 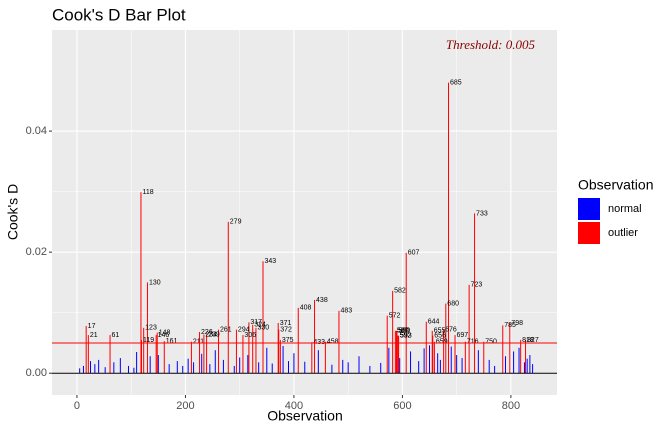 I want to click on data-label: 317, so click(x=256, y=322).